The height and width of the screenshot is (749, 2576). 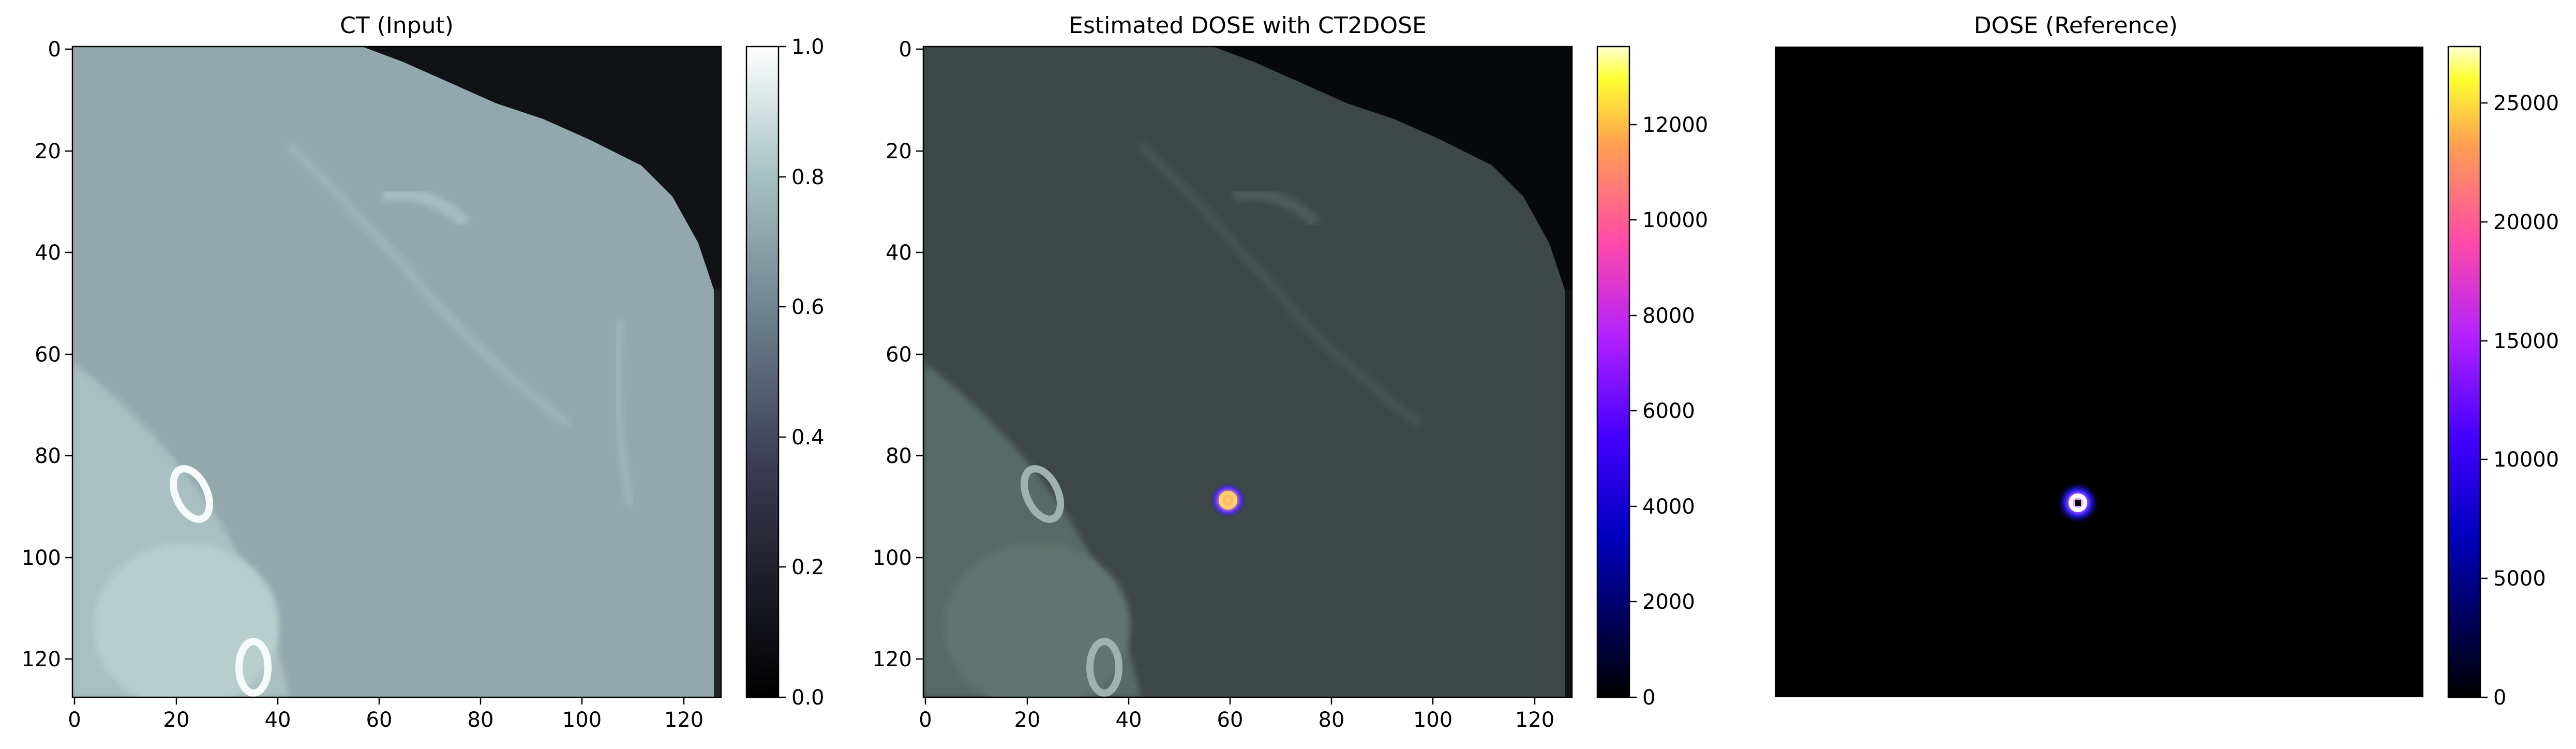 I want to click on colorbar-tick-label: 6000, so click(x=1668, y=411).